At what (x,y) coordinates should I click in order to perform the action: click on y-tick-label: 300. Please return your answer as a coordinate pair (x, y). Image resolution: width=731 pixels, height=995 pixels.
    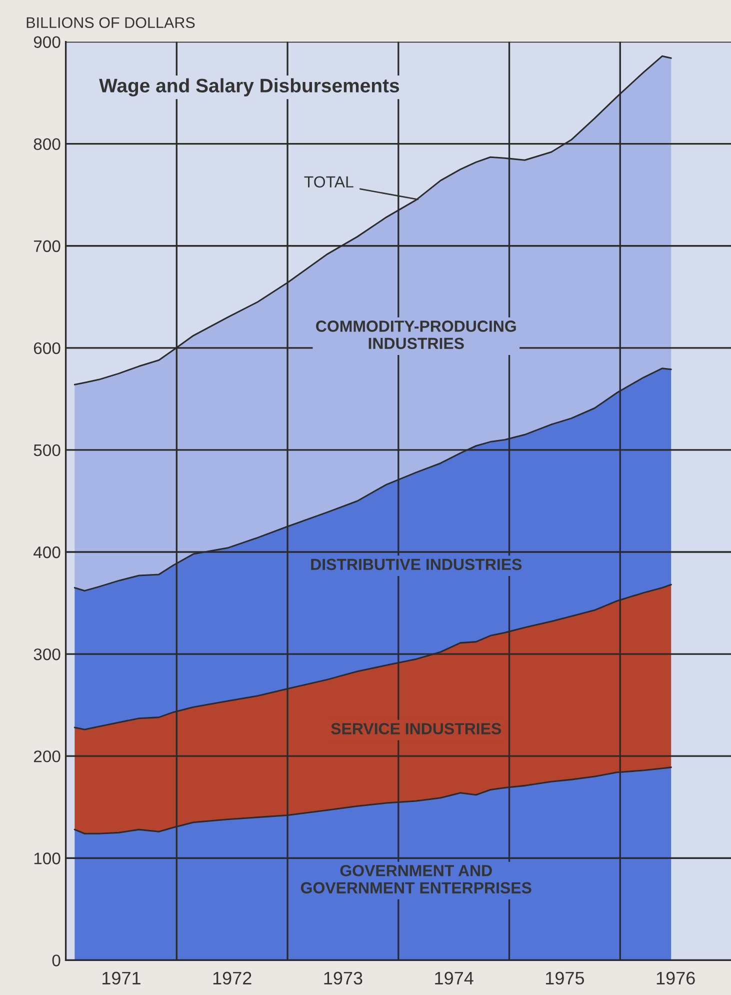
    Looking at the image, I should click on (47, 654).